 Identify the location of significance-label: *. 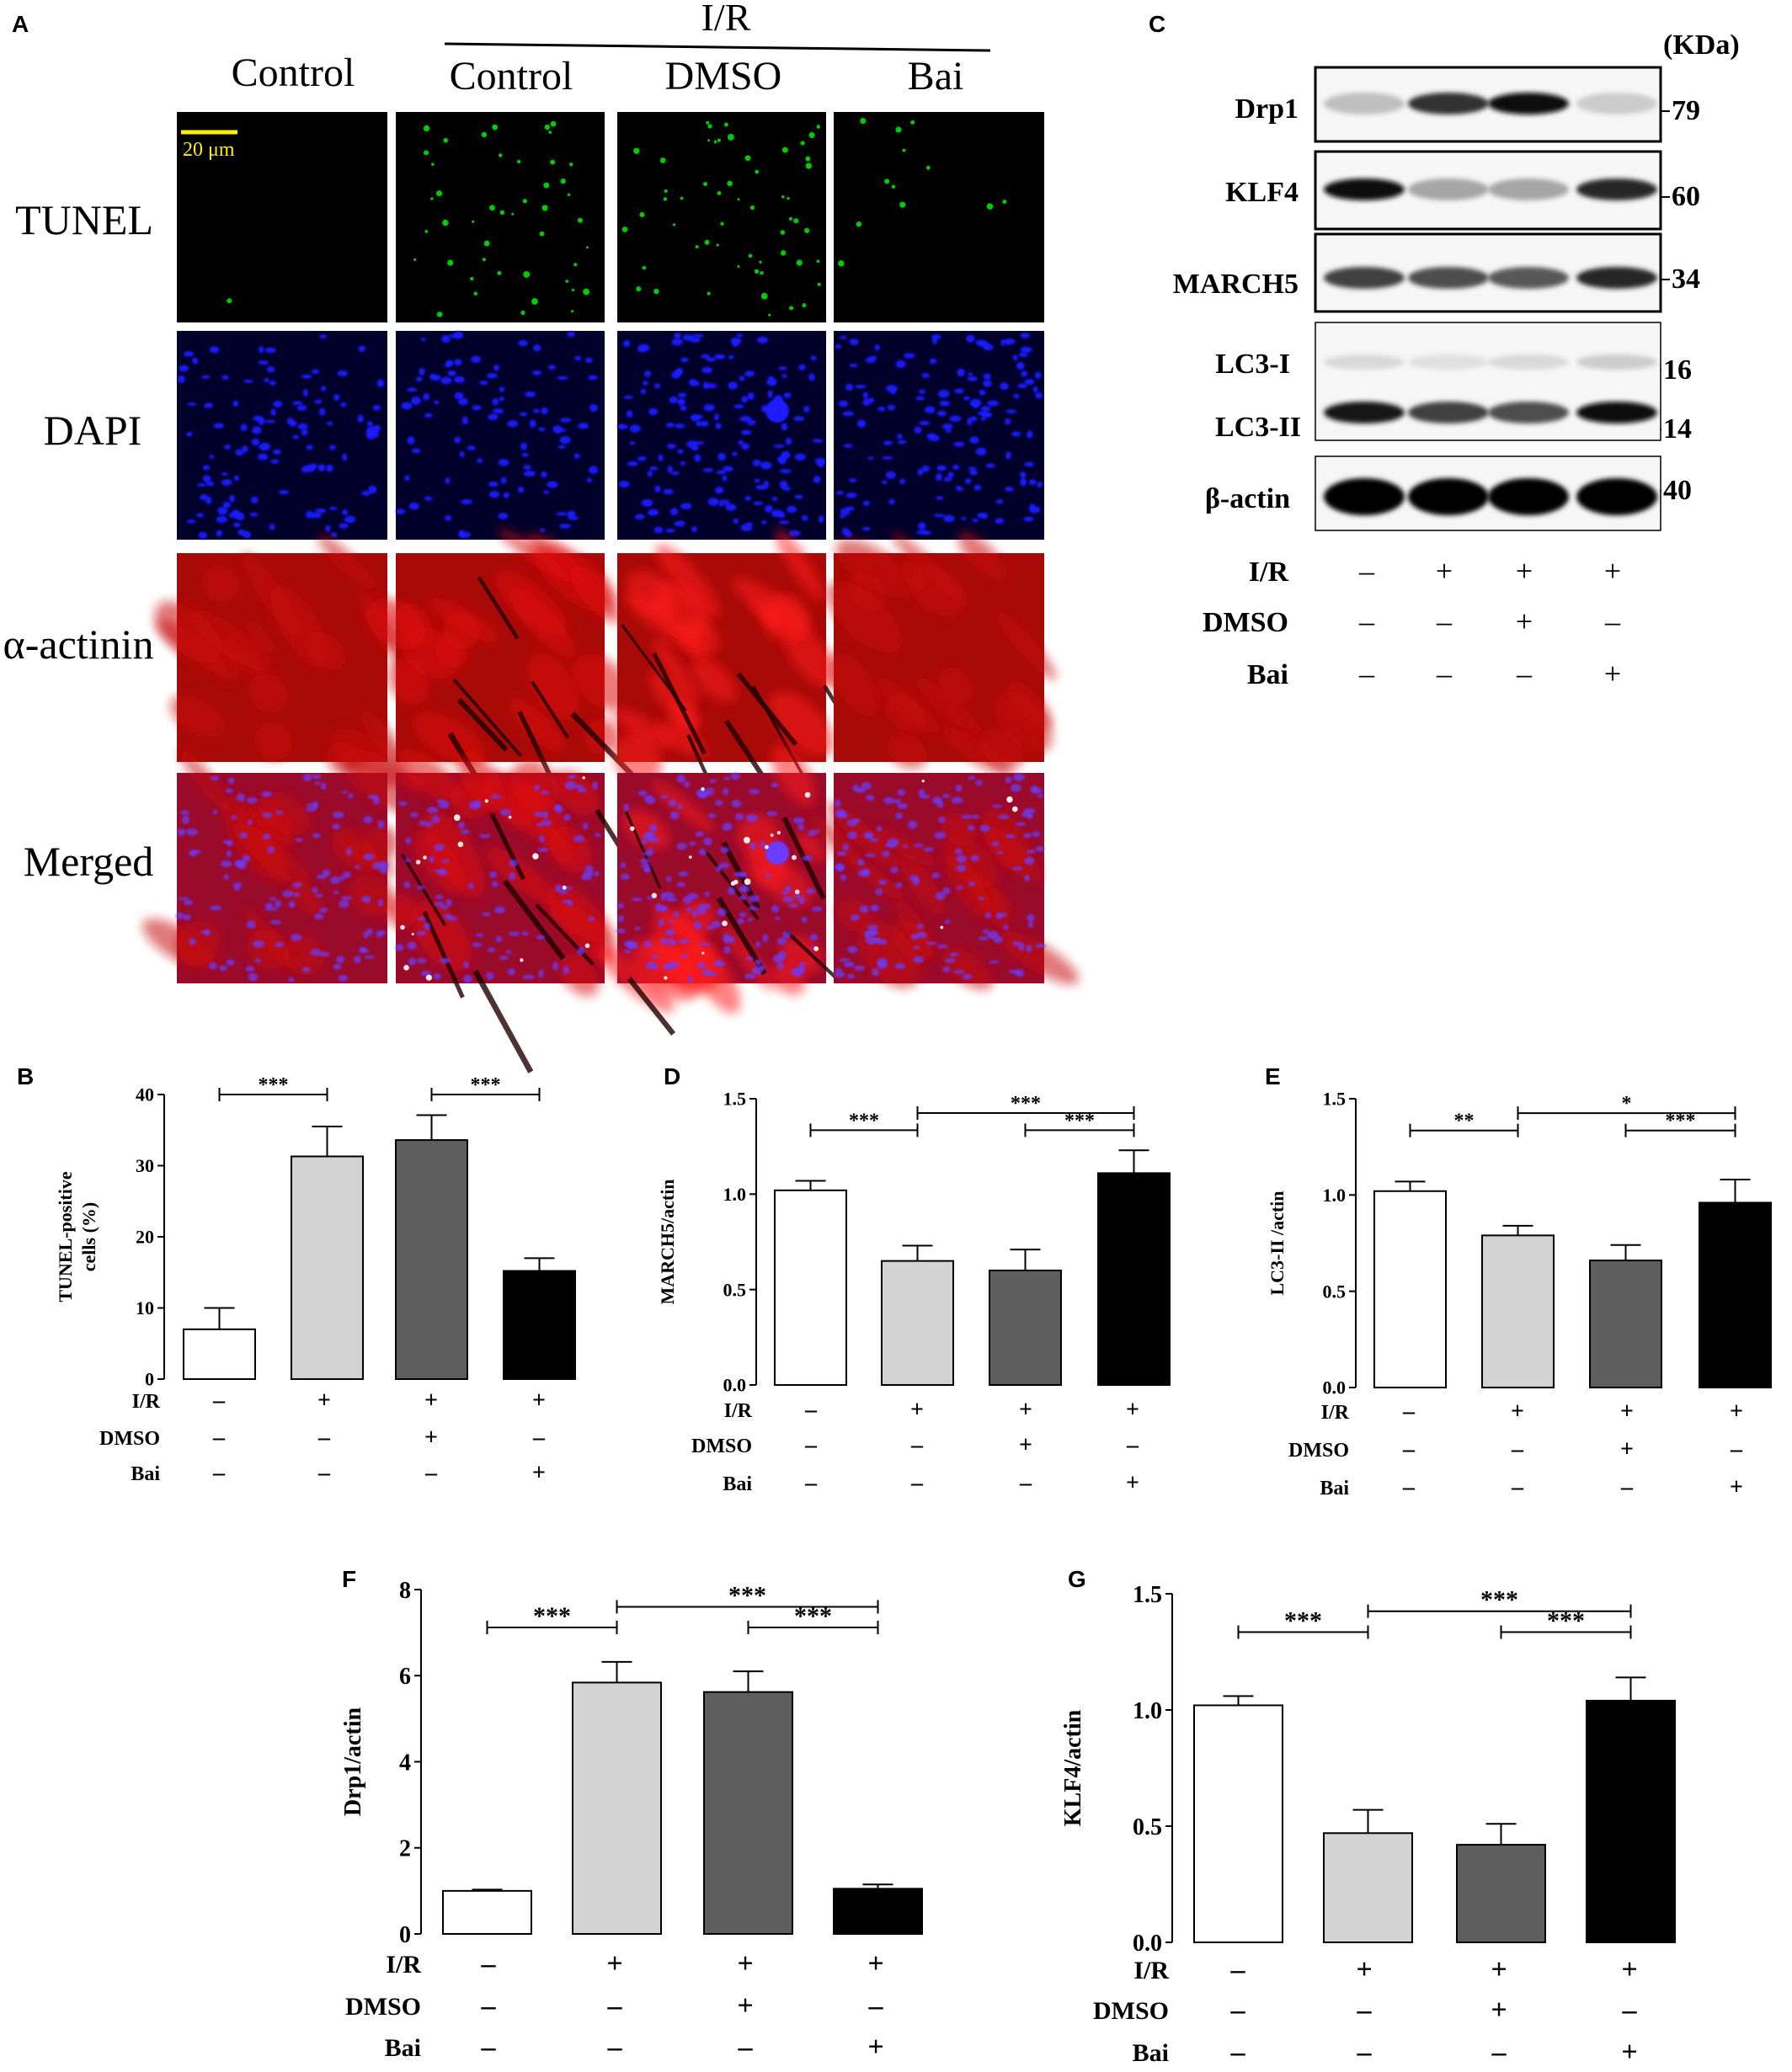
(1627, 1104).